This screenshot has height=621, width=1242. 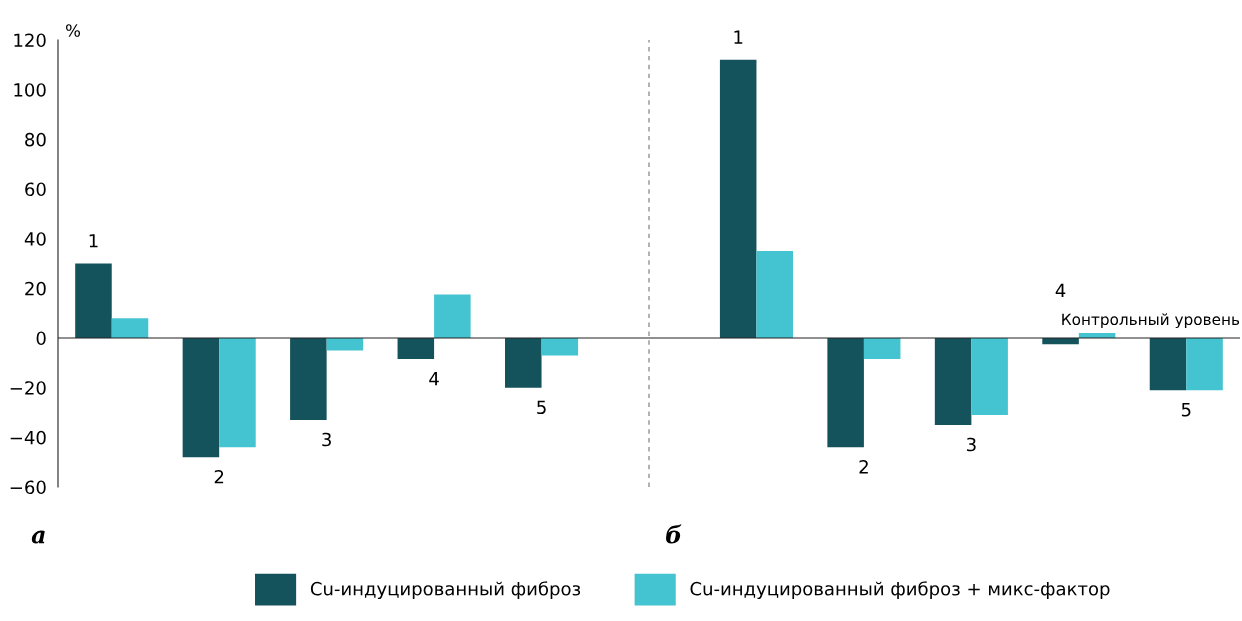 What do you see at coordinates (445, 590) in the screenshot?
I see `legend-label: Cu-индуцированный фиброз` at bounding box center [445, 590].